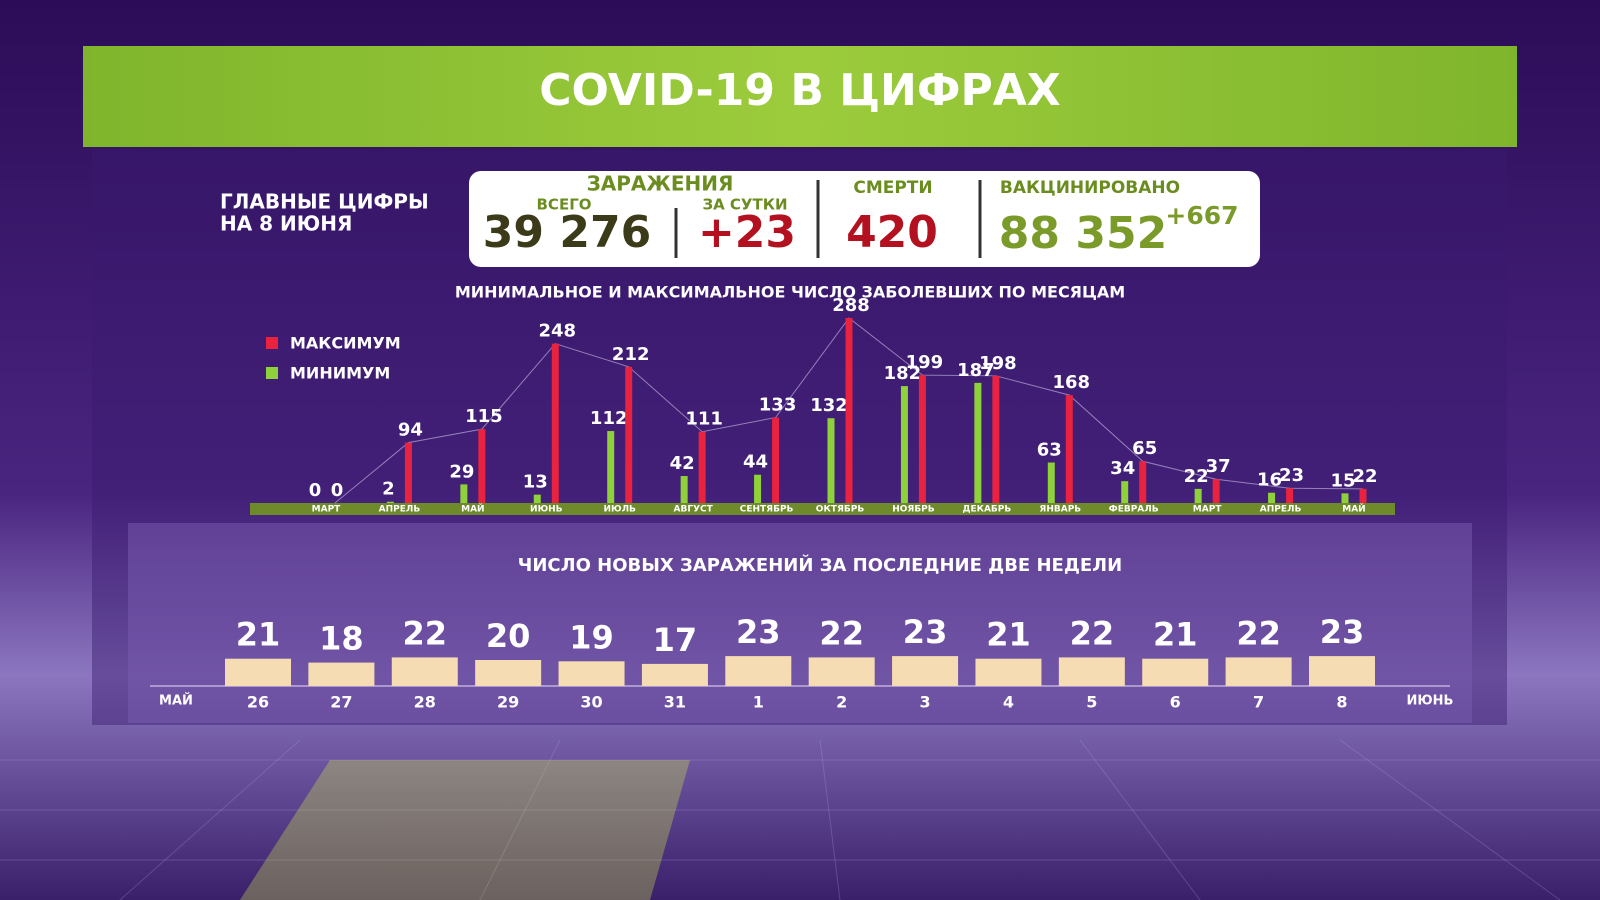  What do you see at coordinates (840, 510) in the screenshot?
I see `x-tick-label: ОКТЯБРЬ` at bounding box center [840, 510].